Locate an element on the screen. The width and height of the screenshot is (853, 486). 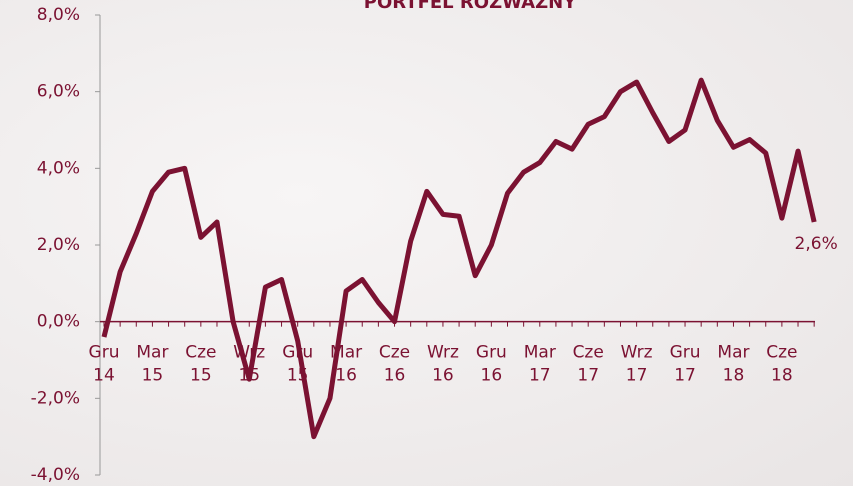
y-tick-label: 2,0% is located at coordinates (58, 245).